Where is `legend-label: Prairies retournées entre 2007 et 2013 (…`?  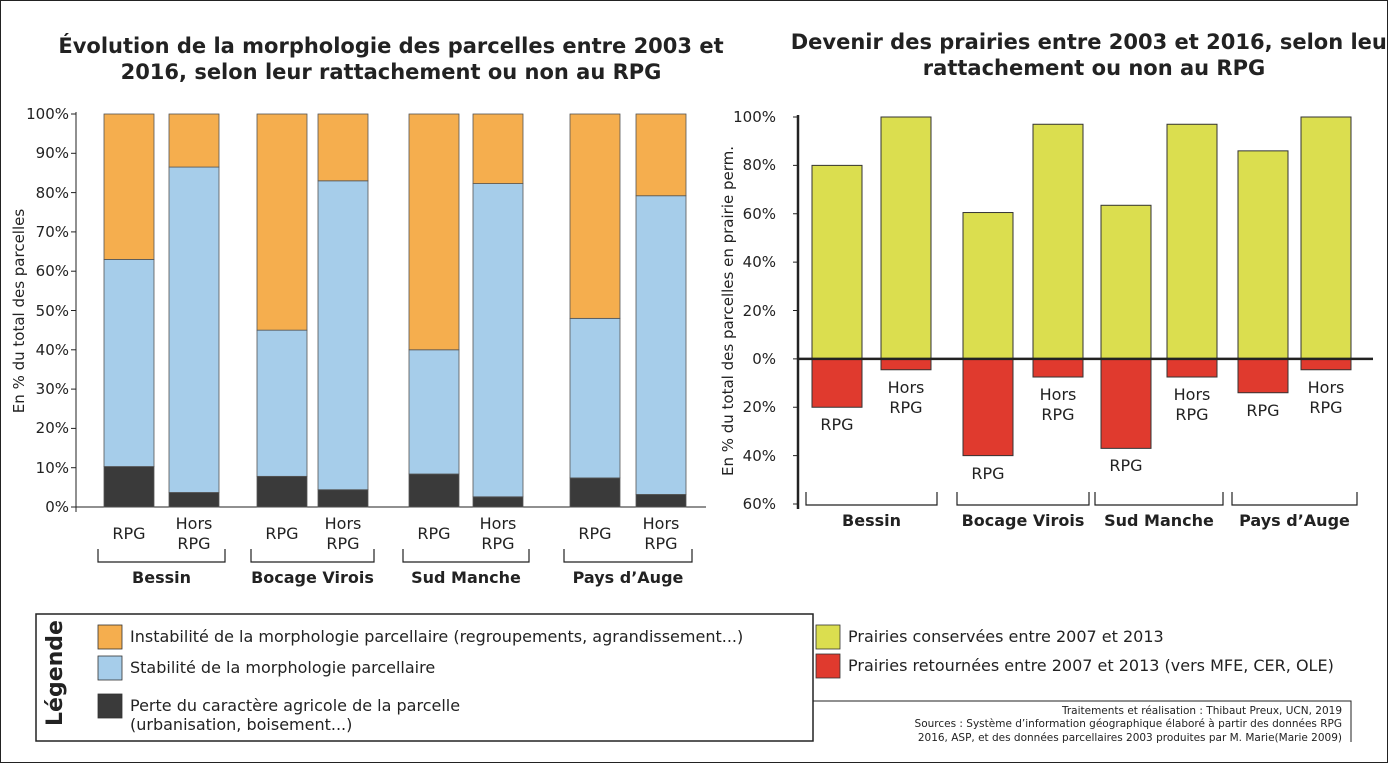
legend-label: Prairies retournées entre 2007 et 2013 (… is located at coordinates (1091, 665).